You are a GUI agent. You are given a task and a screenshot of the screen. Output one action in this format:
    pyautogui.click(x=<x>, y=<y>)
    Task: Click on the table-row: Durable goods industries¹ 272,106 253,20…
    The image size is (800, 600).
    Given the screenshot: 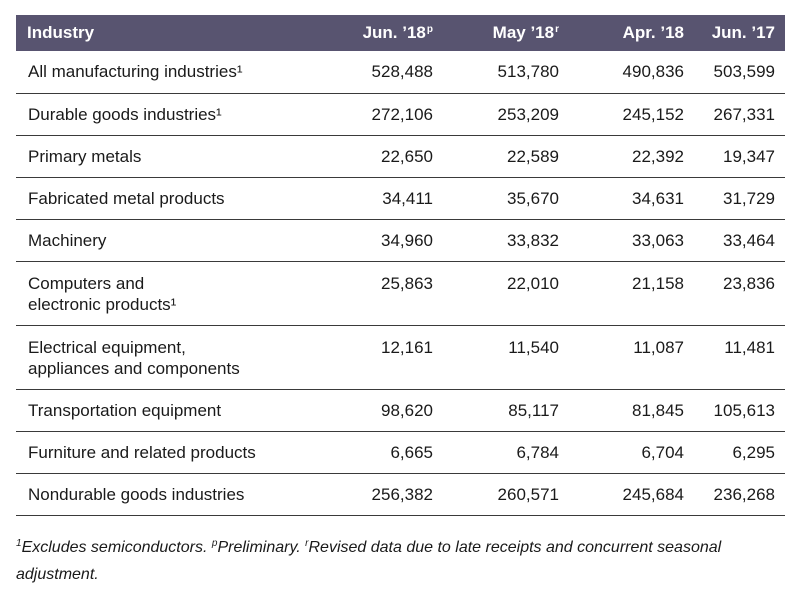 What is the action you would take?
    pyautogui.click(x=400, y=114)
    